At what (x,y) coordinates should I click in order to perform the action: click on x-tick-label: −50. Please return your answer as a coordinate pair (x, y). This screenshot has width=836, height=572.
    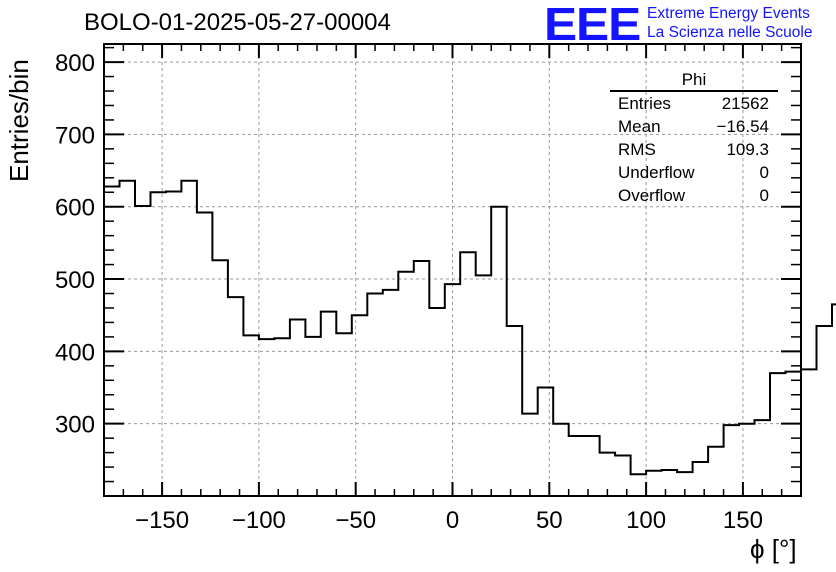
    Looking at the image, I should click on (355, 520).